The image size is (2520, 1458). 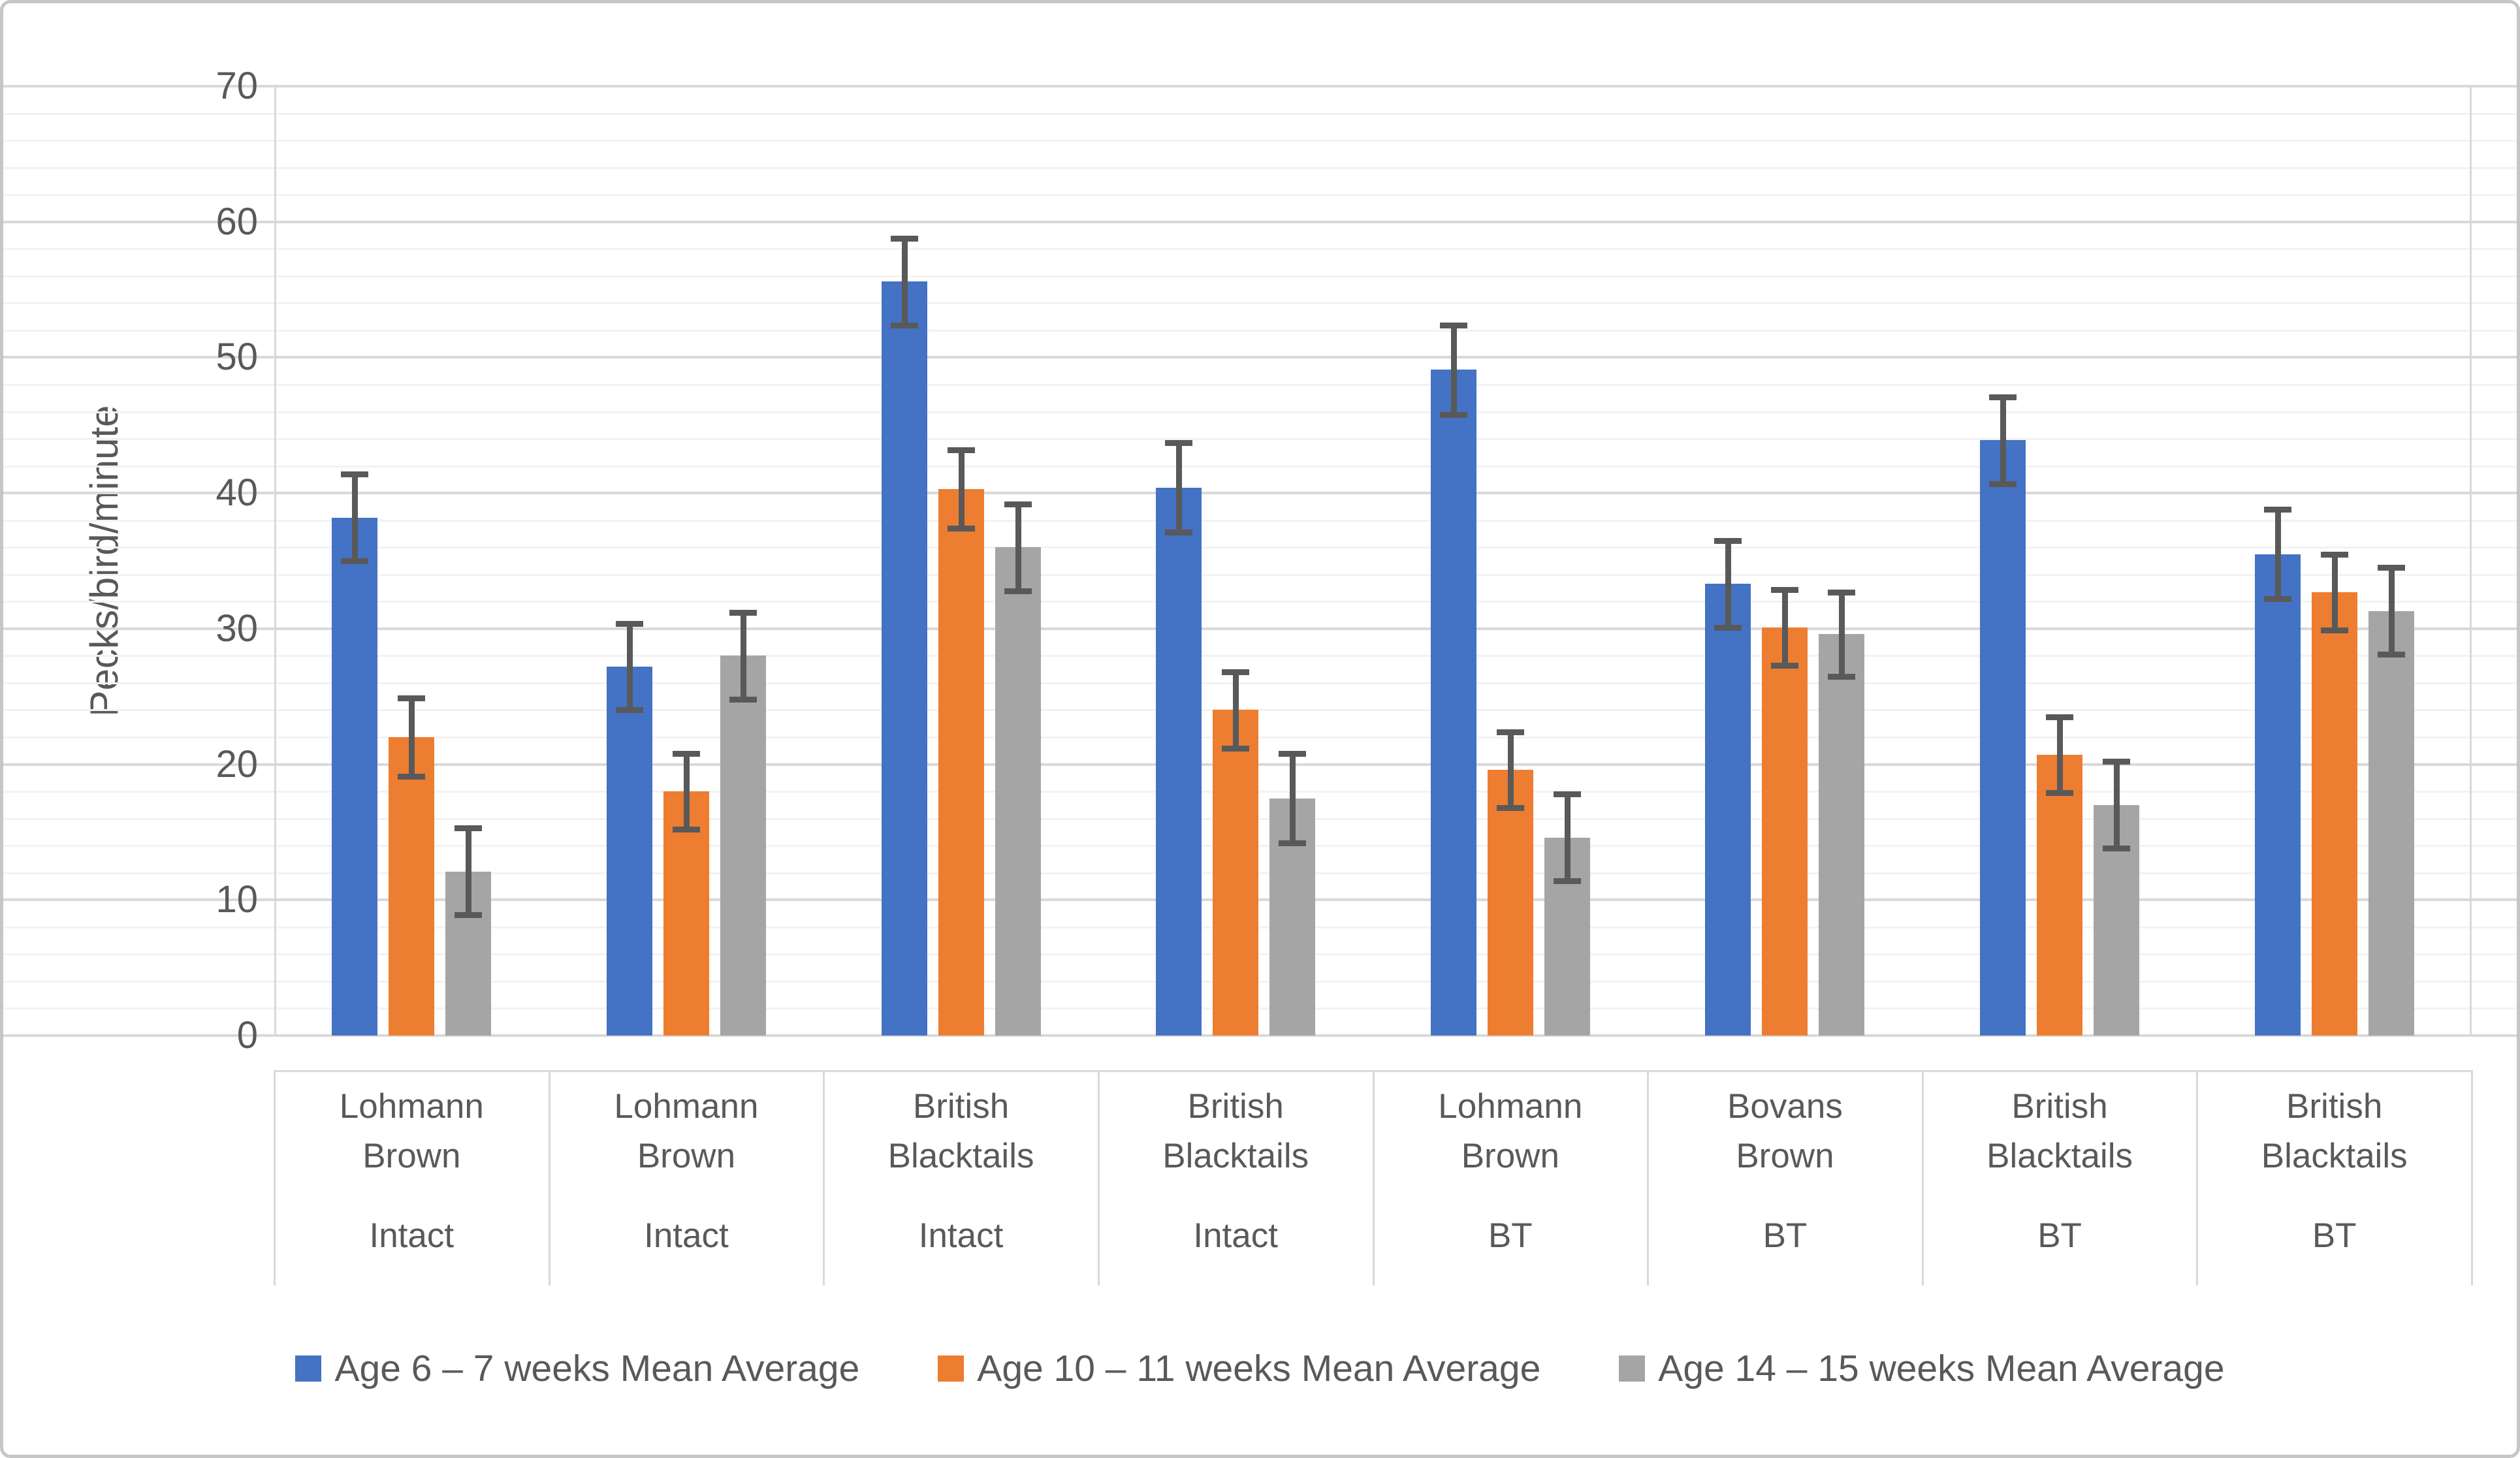 I want to click on y-axis-tick-label: 70, so click(x=236, y=86).